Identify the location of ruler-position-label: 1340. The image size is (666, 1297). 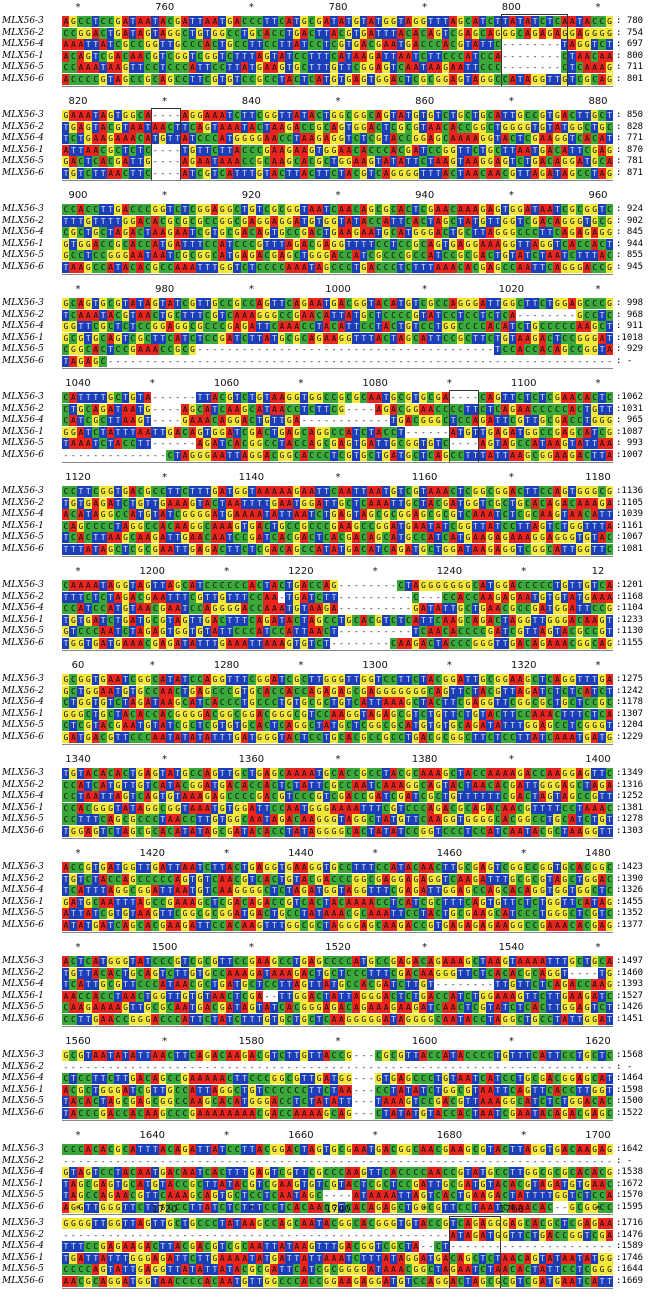
(78, 759).